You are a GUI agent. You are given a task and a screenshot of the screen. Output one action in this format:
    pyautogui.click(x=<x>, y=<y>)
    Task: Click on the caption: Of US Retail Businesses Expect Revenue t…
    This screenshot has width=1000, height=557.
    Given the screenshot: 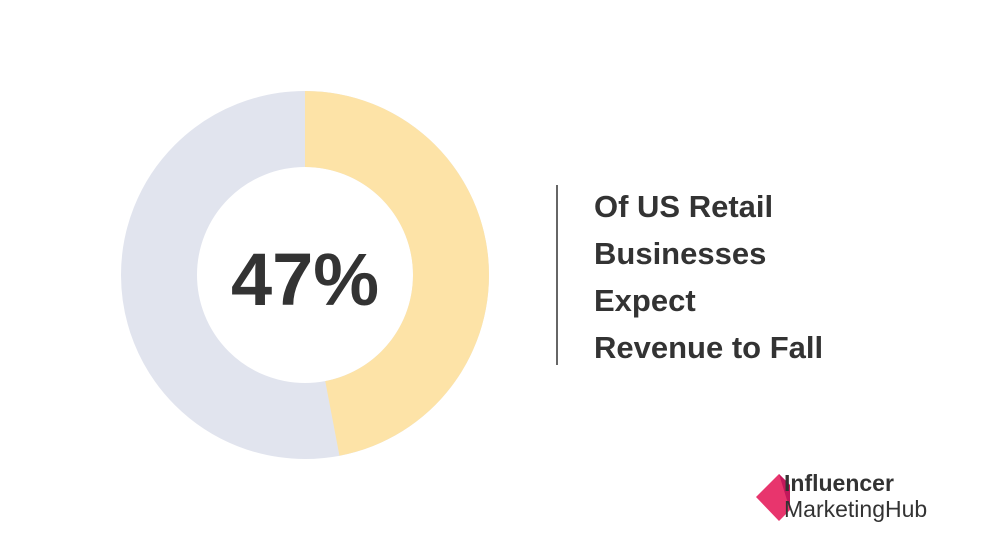 What is the action you would take?
    pyautogui.click(x=708, y=277)
    